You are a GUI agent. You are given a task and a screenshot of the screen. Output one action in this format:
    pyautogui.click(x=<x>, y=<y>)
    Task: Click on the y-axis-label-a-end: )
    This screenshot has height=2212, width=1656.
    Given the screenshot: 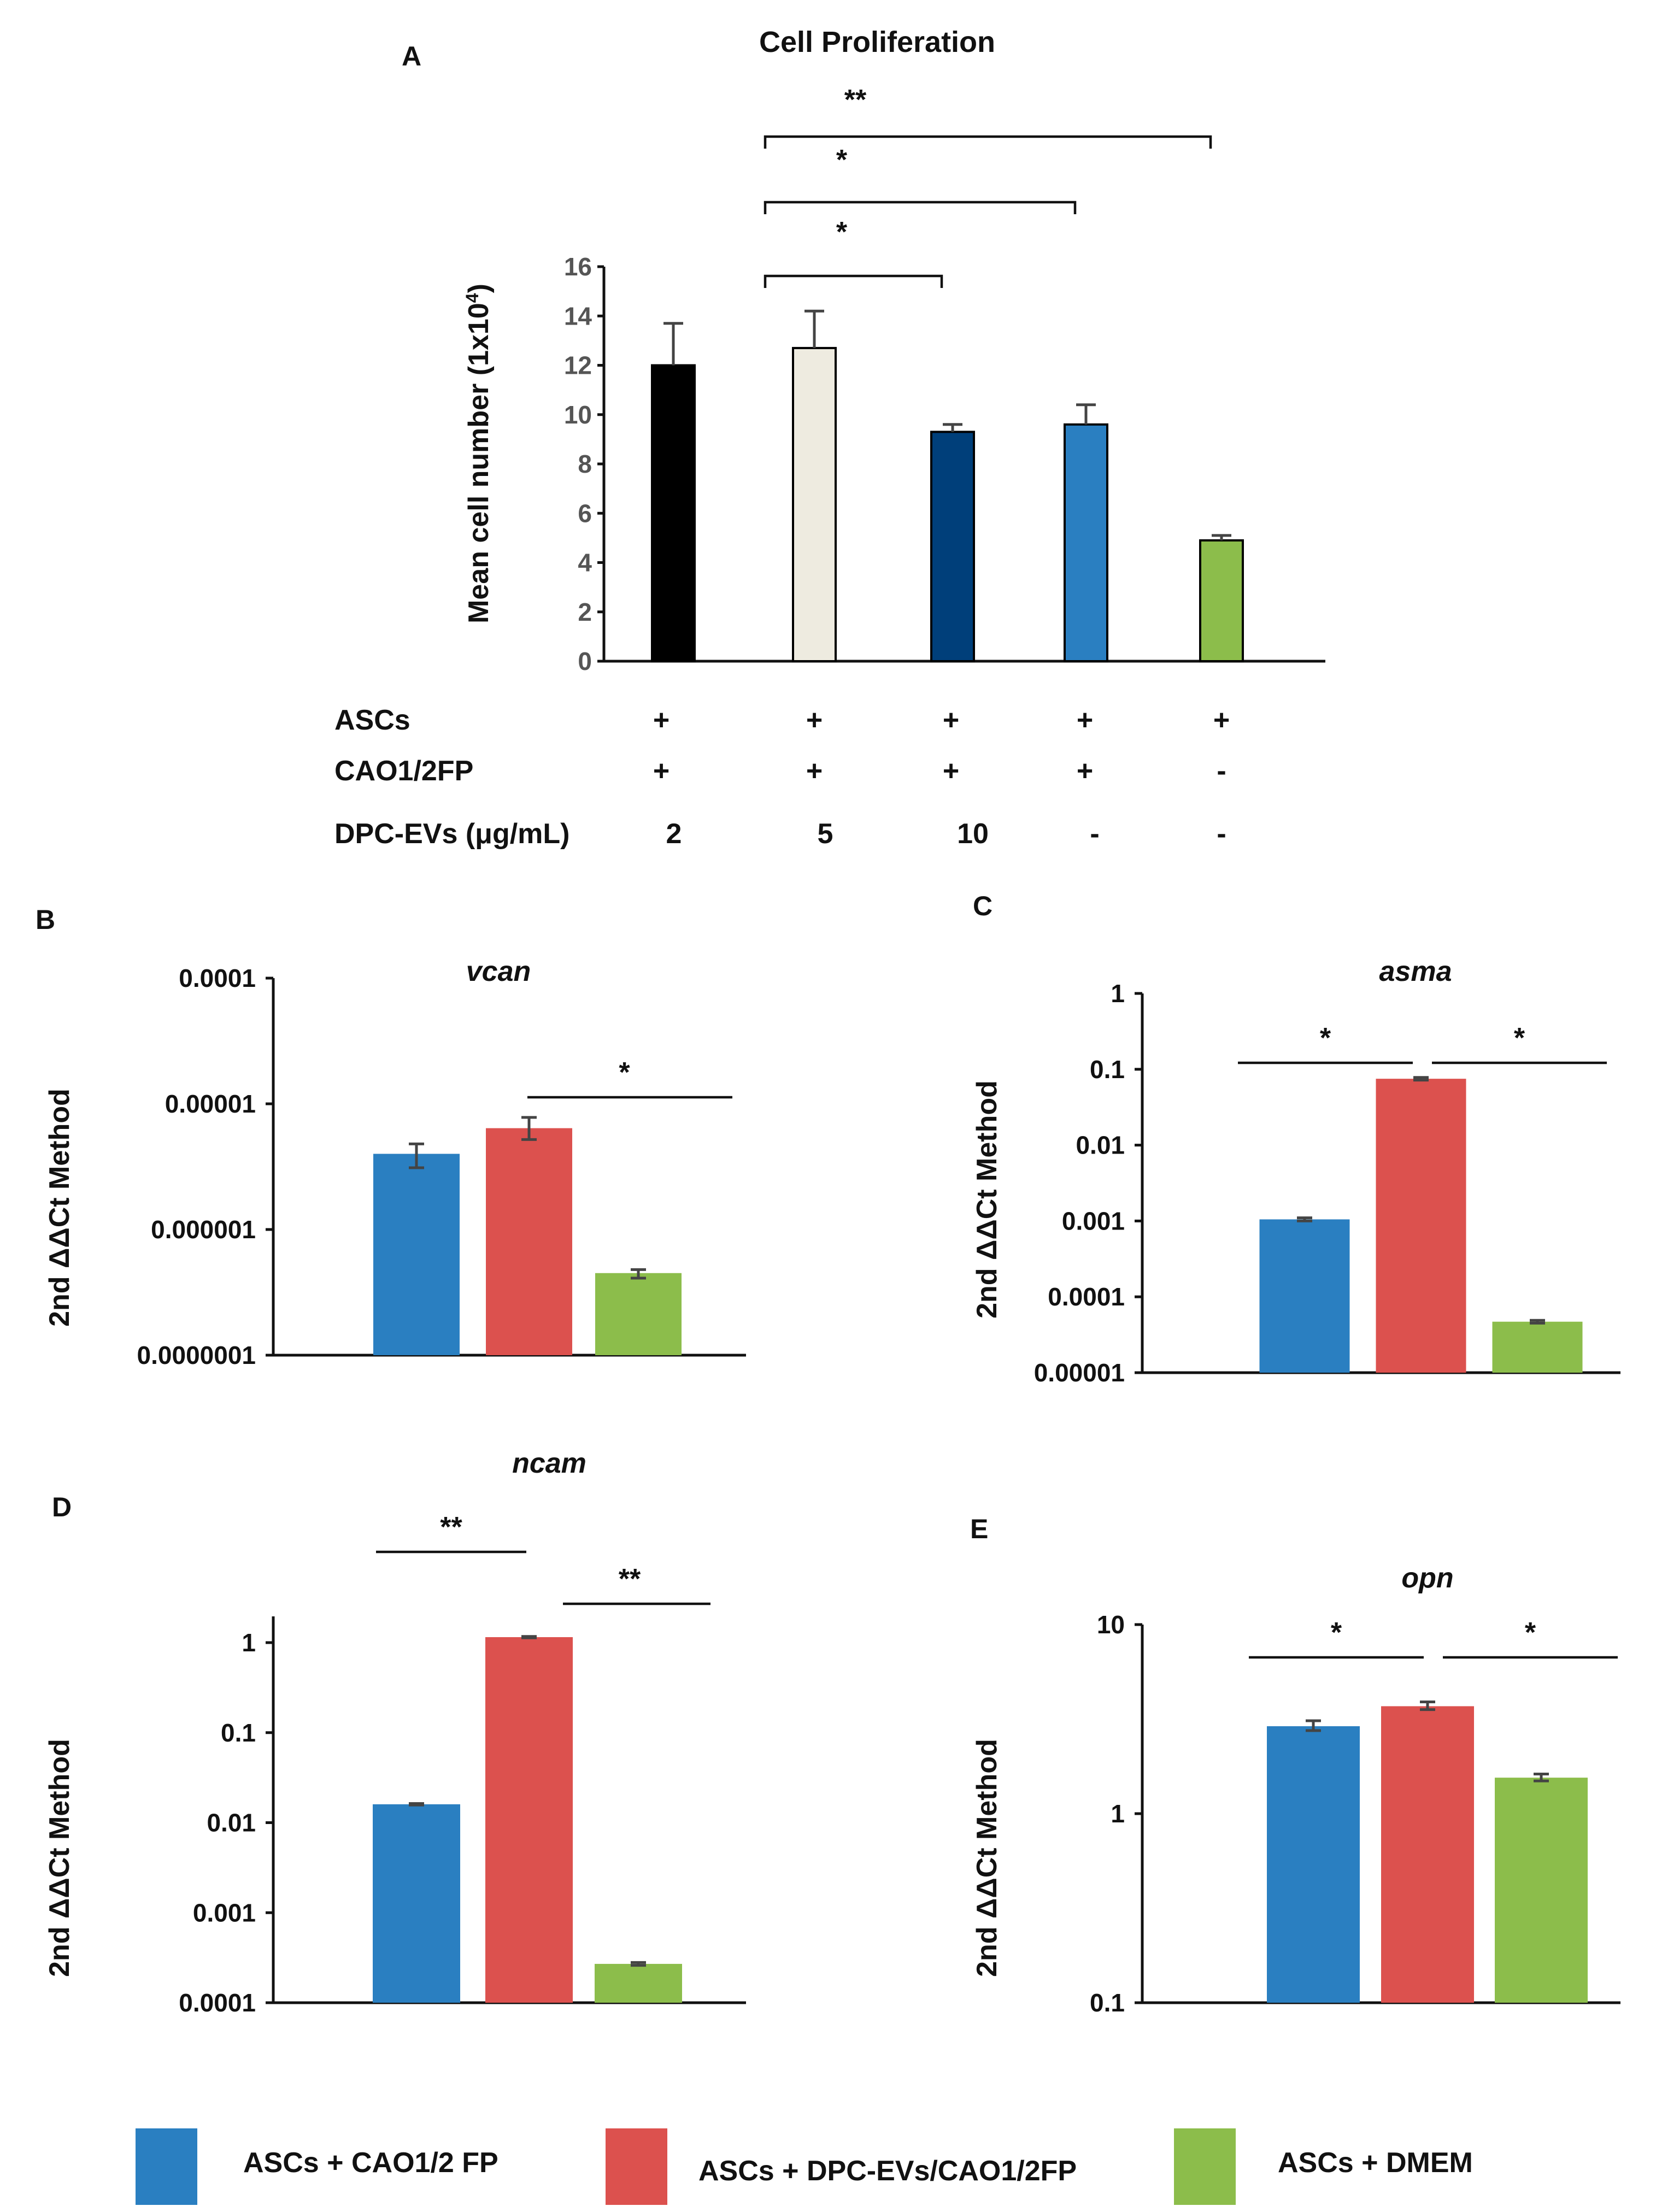 What is the action you would take?
    pyautogui.click(x=479, y=288)
    